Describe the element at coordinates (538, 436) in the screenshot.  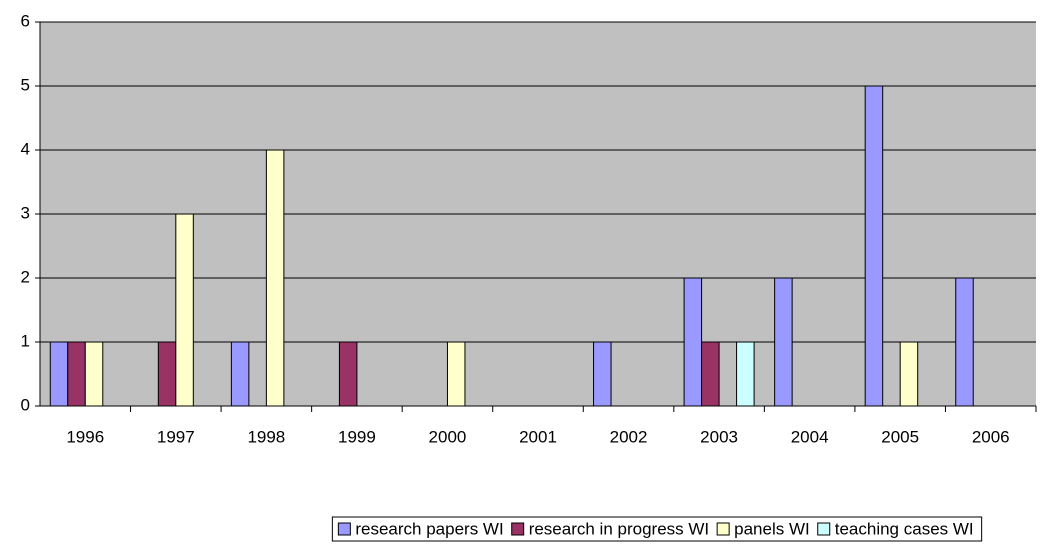
I see `x-tick-label: 2001` at that location.